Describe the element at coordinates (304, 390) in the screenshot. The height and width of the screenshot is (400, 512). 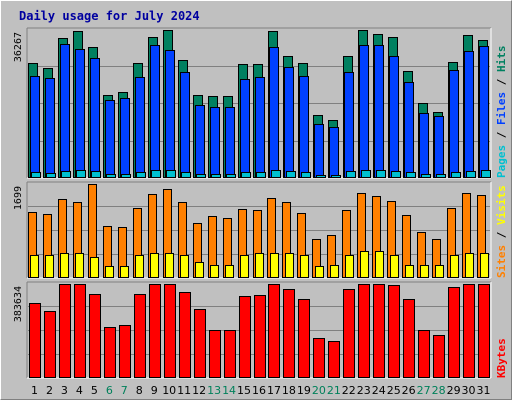
I see `x-tick-label: 19` at that location.